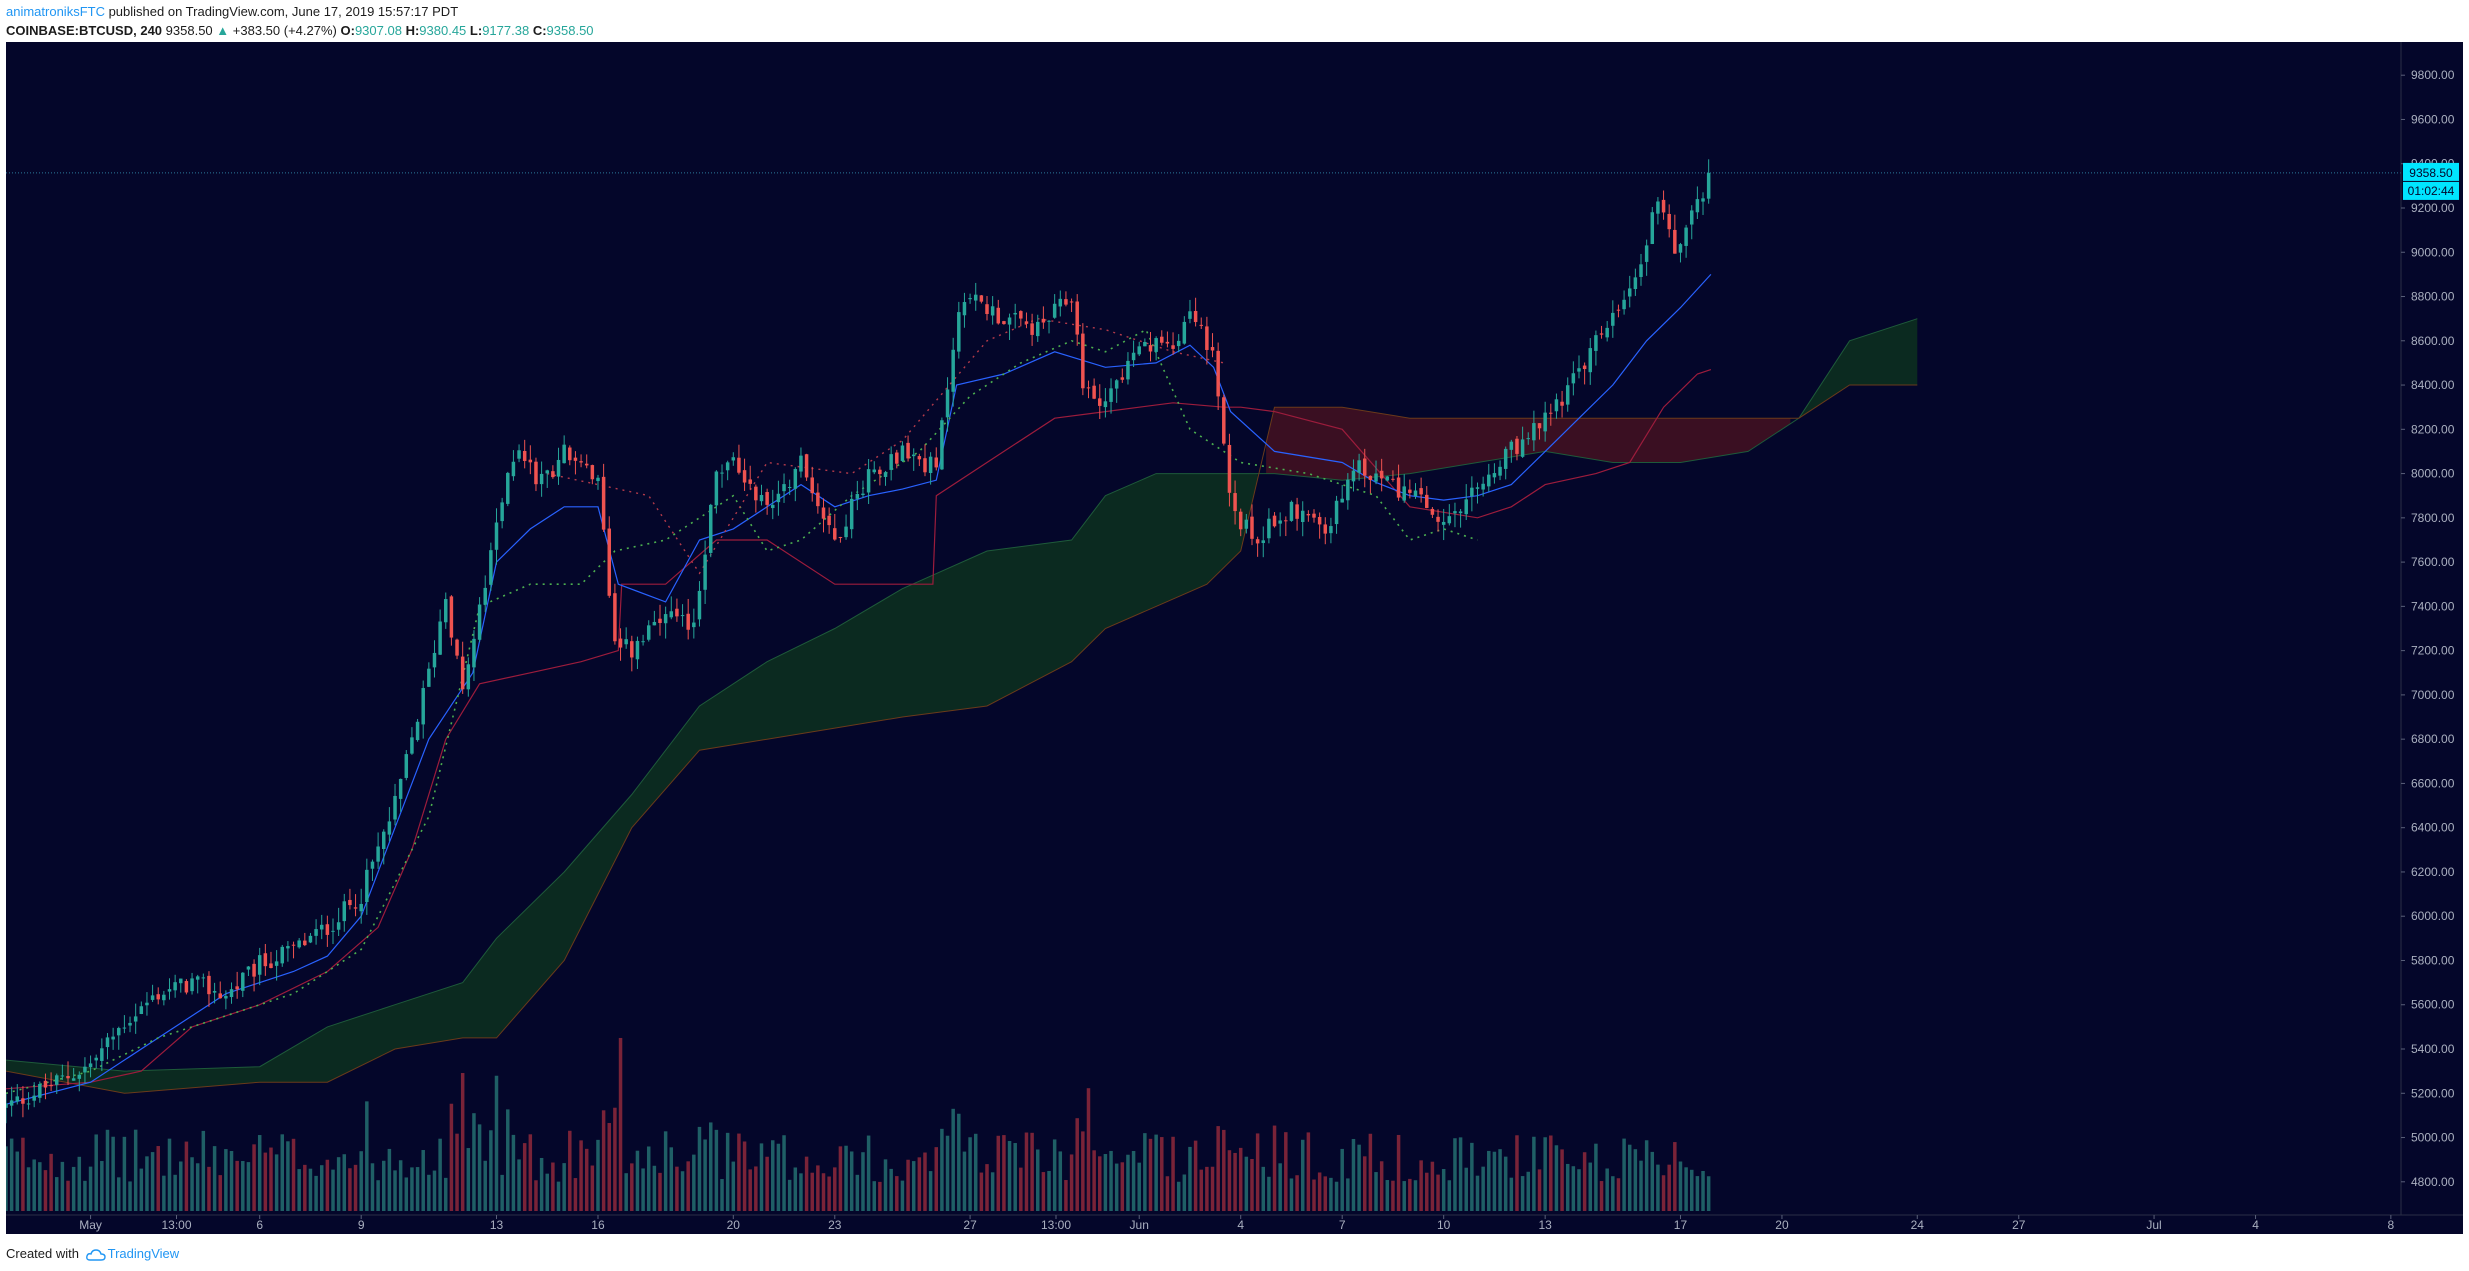 The width and height of the screenshot is (2469, 1271). I want to click on x-tick-label: 24, so click(1918, 1225).